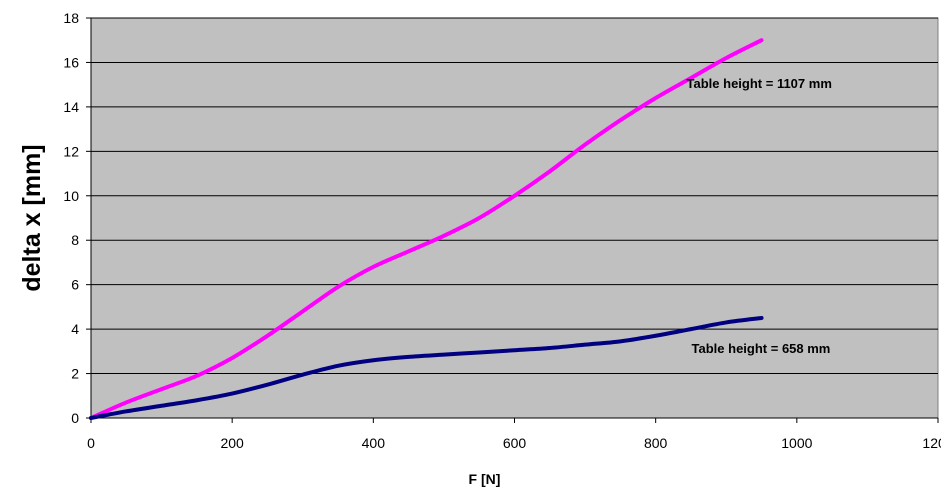 This screenshot has height=491, width=941. I want to click on y-tick-label: 2, so click(75, 374).